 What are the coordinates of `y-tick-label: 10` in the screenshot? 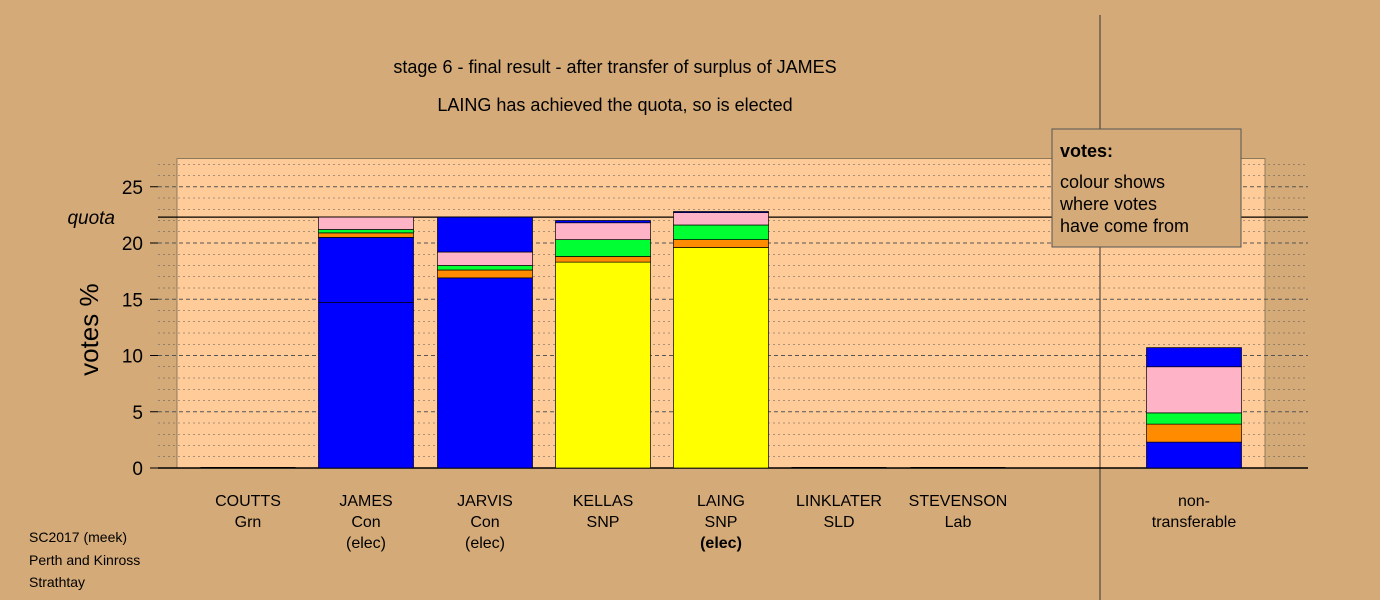 It's located at (132, 357).